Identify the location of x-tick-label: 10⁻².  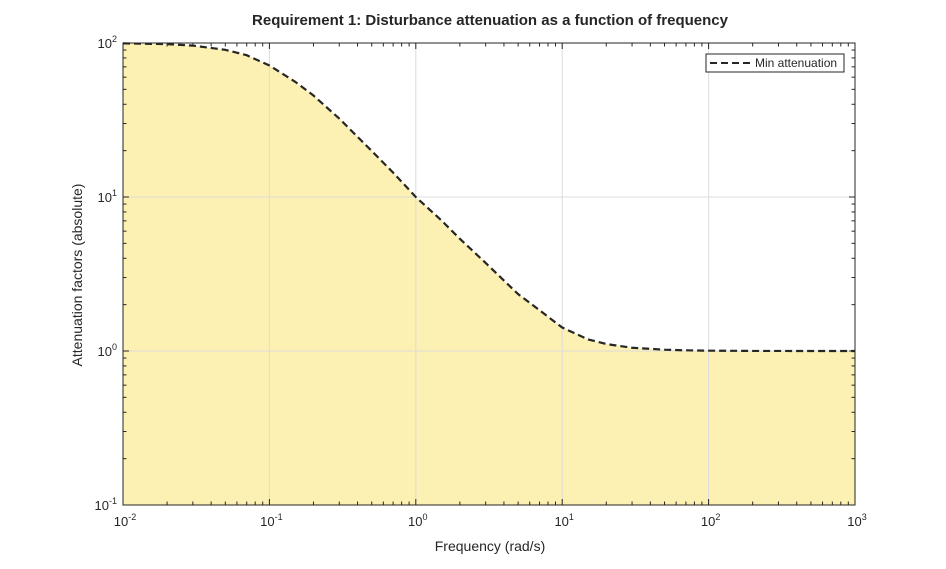
(125, 520).